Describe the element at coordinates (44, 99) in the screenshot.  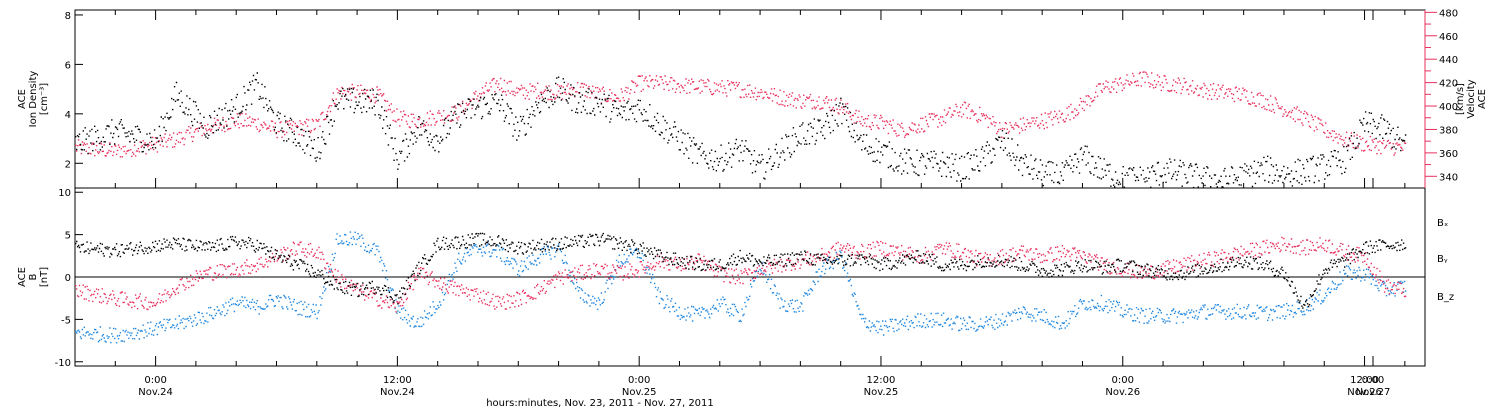
I see `density-axis-title: [cm⁻³]` at that location.